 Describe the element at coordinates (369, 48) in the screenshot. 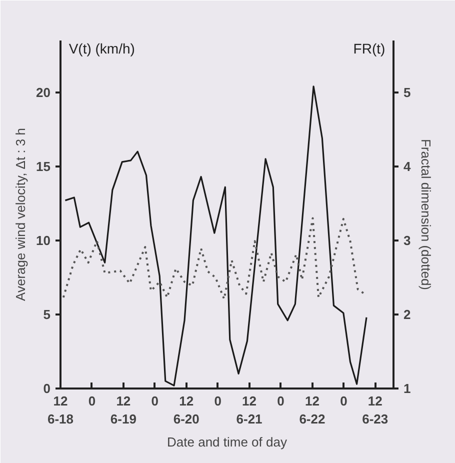

I see `annotation: FR(t)` at that location.